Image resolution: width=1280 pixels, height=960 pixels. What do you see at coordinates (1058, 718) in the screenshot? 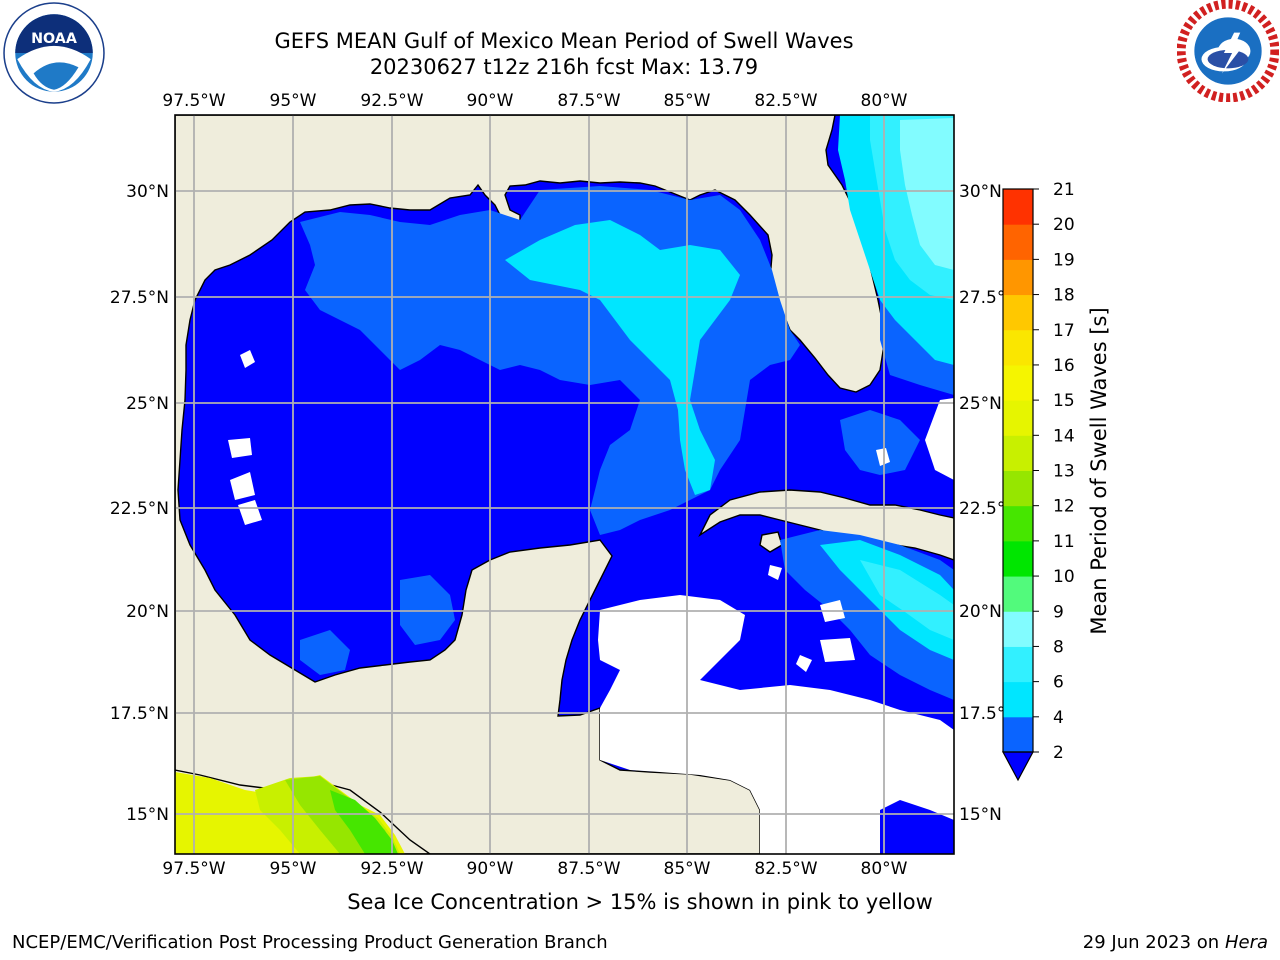
I see `colorbar-tick-label: 4` at bounding box center [1058, 718].